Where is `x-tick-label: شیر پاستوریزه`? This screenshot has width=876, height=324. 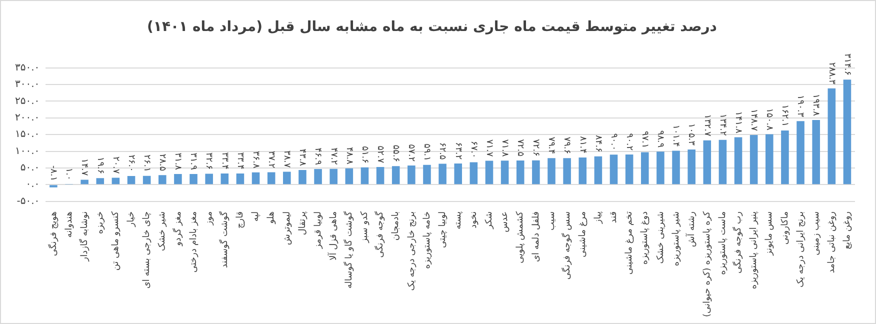 x-tick-label: شیر پاستوریزه is located at coordinates (676, 238).